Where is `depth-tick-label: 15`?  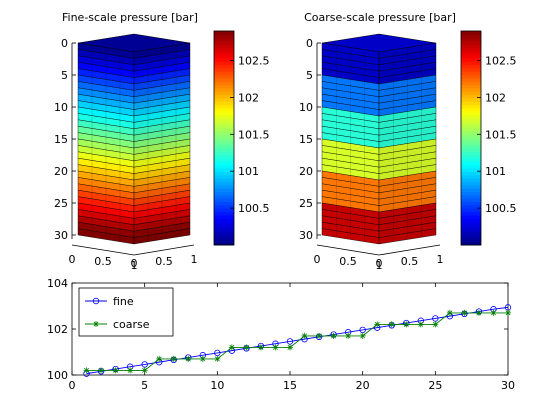 depth-tick-label: 15 is located at coordinates (61, 139).